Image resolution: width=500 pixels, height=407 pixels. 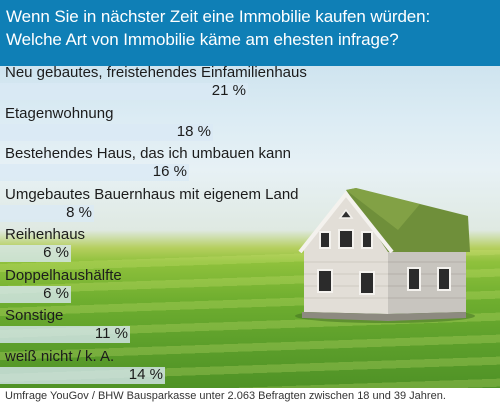 I want to click on bar-label-etagenwohnung: Etagenwohnung, so click(x=59, y=113).